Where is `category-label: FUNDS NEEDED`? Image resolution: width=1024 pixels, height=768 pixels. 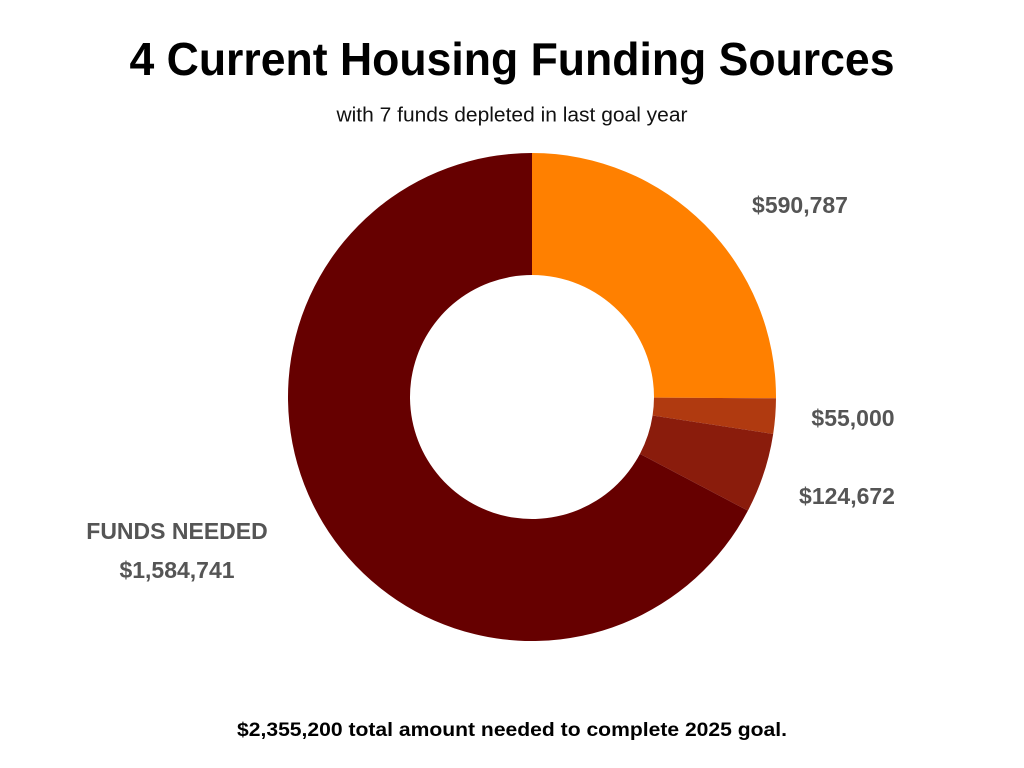
category-label: FUNDS NEEDED is located at coordinates (176, 531).